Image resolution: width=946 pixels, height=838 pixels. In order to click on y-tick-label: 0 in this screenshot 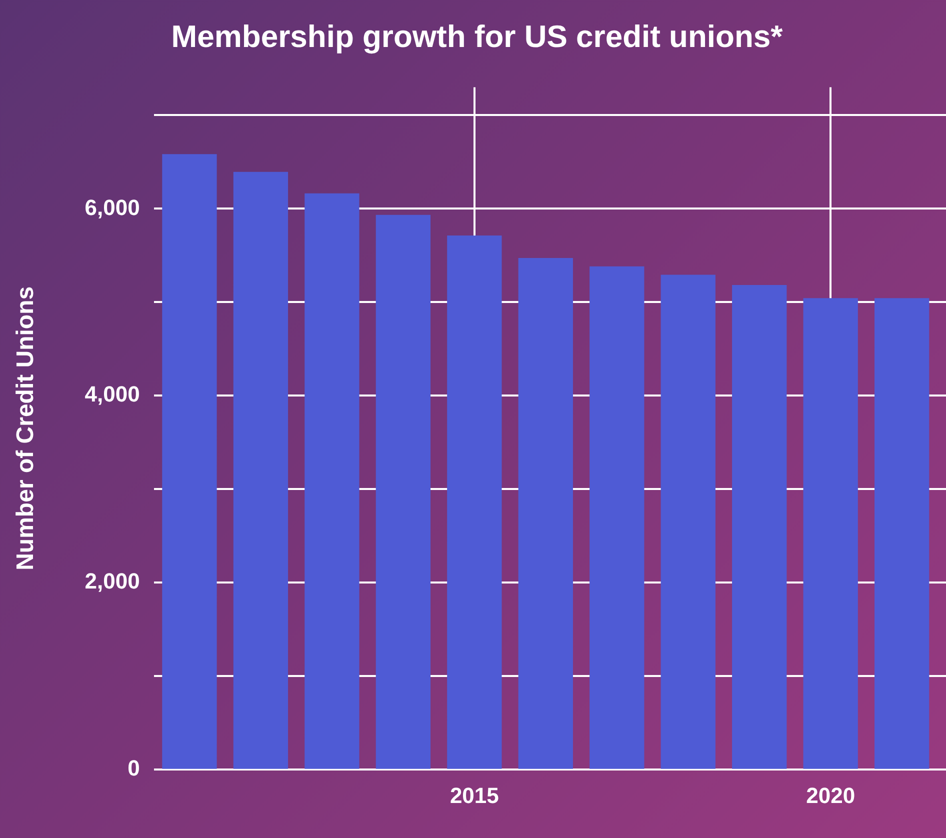, I will do `click(134, 768)`.